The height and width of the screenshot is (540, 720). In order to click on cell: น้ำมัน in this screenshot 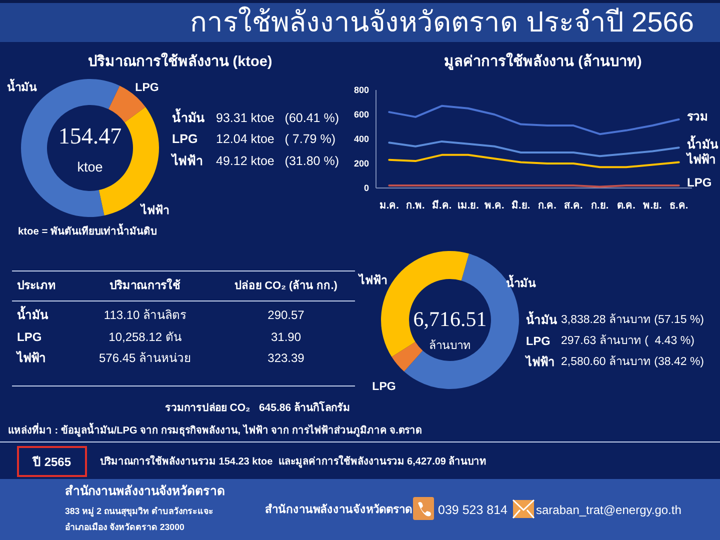, I will do `click(32, 315)`.